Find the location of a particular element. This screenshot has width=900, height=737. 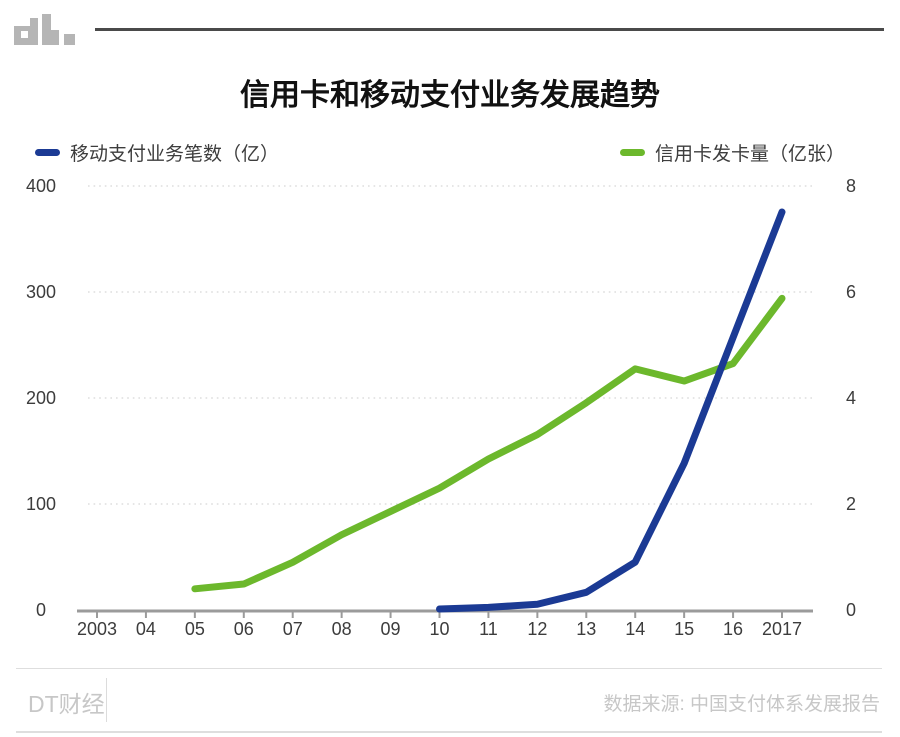

footer-rule-top is located at coordinates (449, 668).